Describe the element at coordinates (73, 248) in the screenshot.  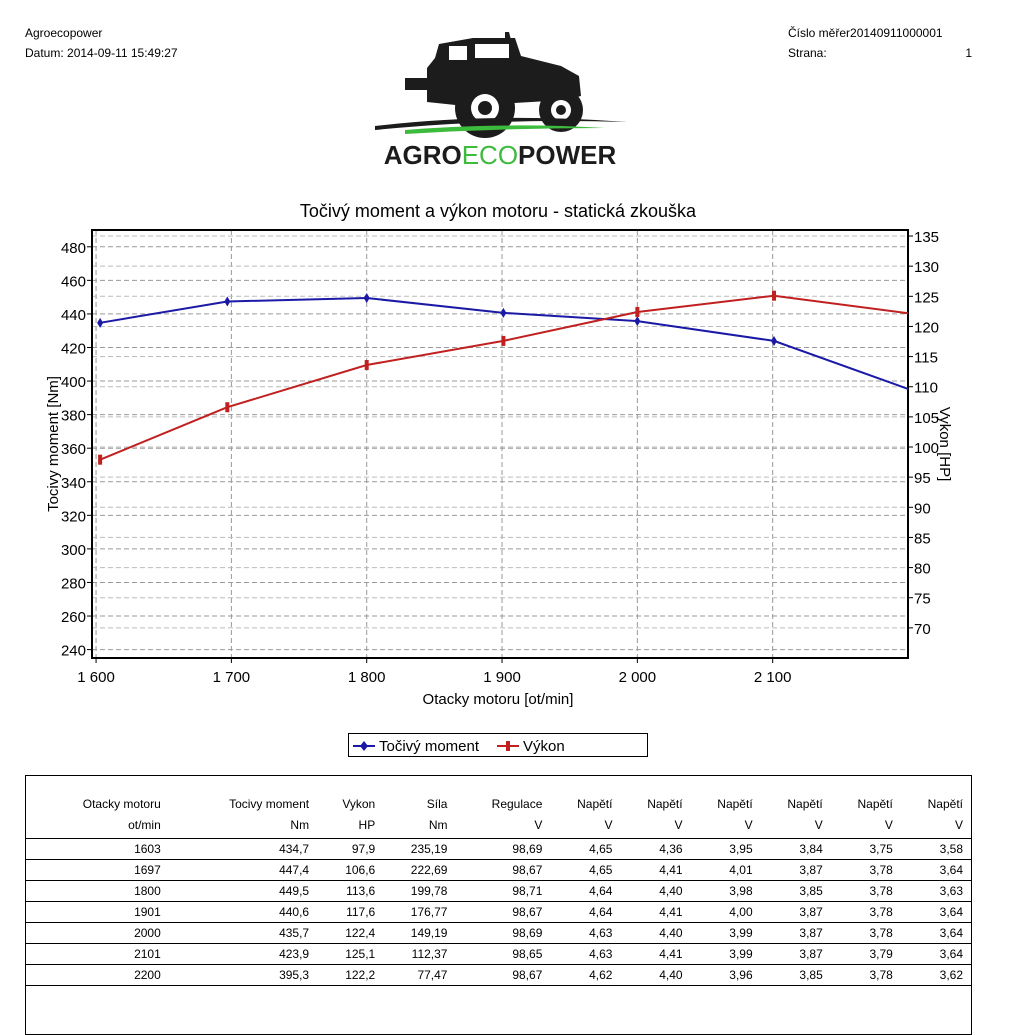
I see `y-left-tick-label: 480` at that location.